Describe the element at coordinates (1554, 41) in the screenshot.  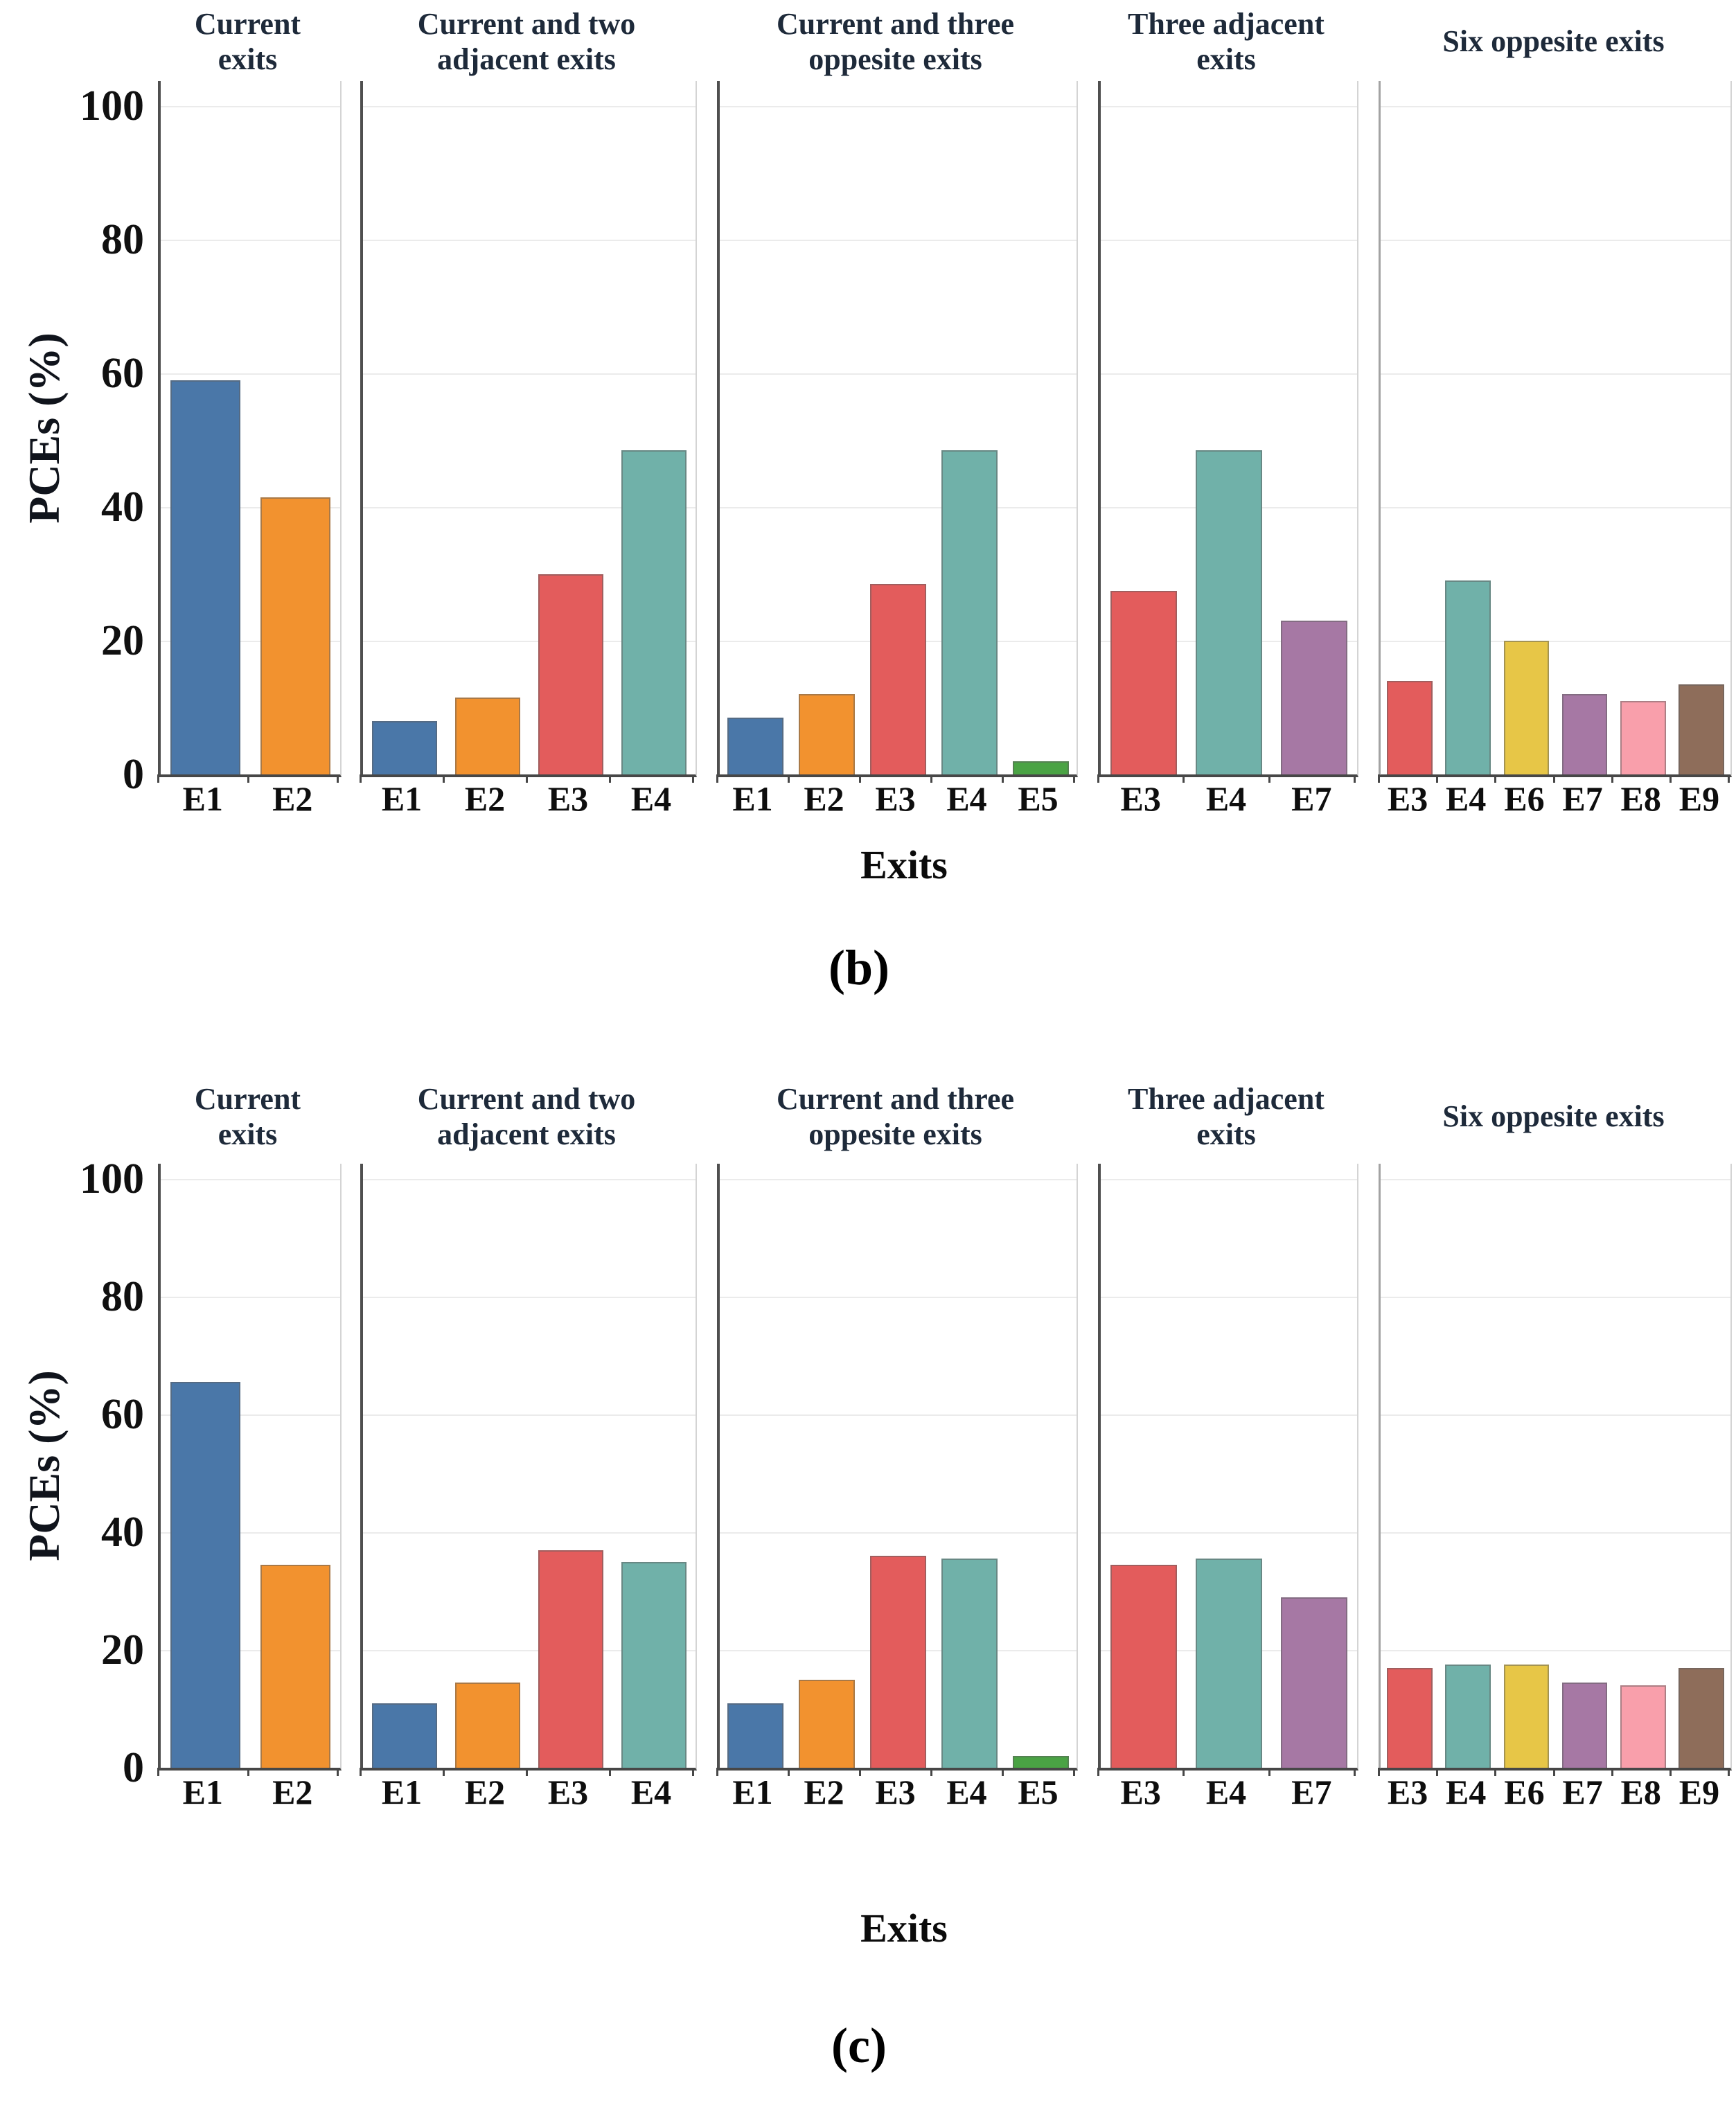
I see `panel-title: Six oppesite exits` at that location.